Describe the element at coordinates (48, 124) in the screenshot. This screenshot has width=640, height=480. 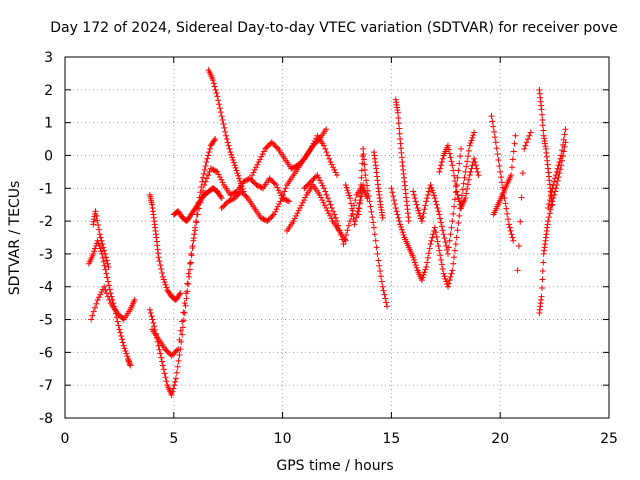
I see `y-tick-label: 1` at that location.